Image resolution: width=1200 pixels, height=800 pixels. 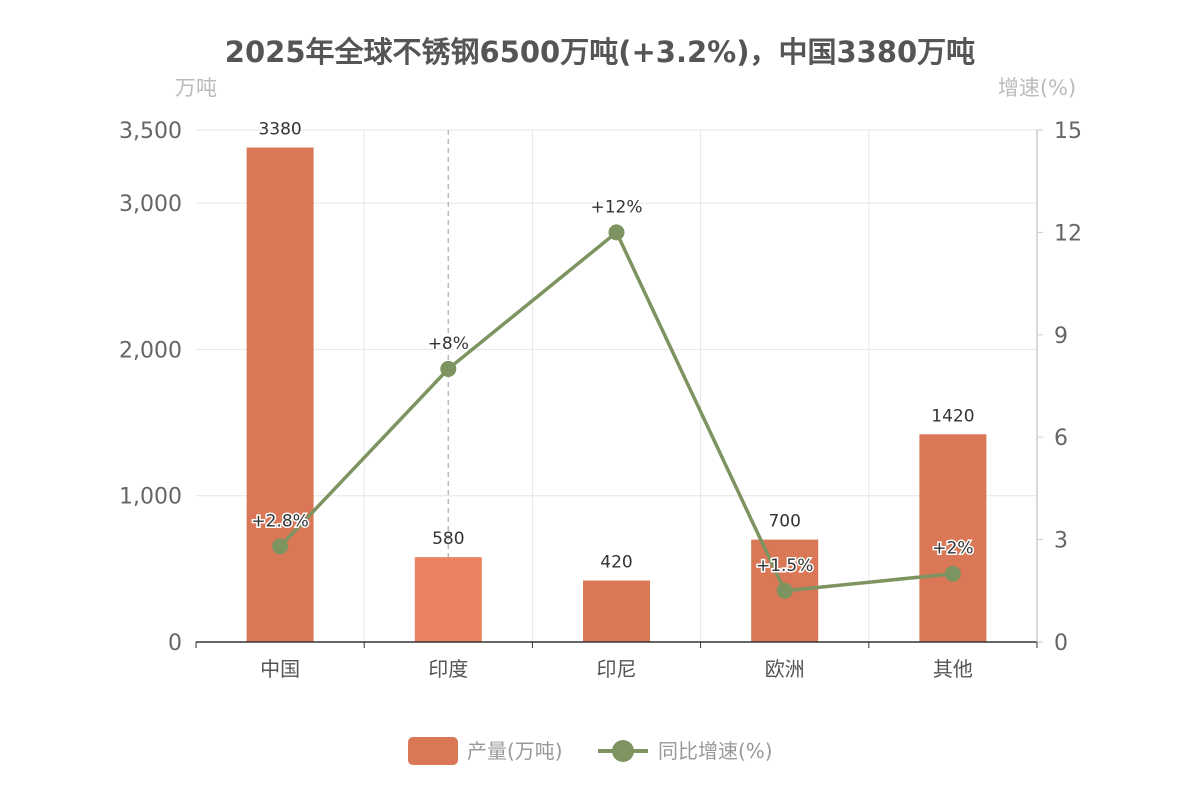 I want to click on x-category-label: 欧洲, so click(x=785, y=669).